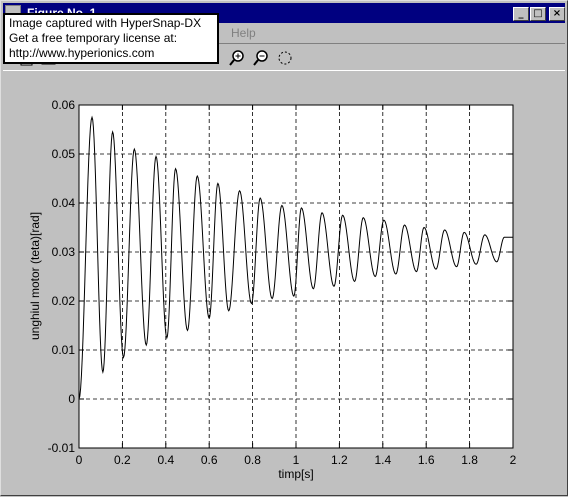 The width and height of the screenshot is (568, 497). I want to click on x-tick-label: 1.4, so click(382, 460).